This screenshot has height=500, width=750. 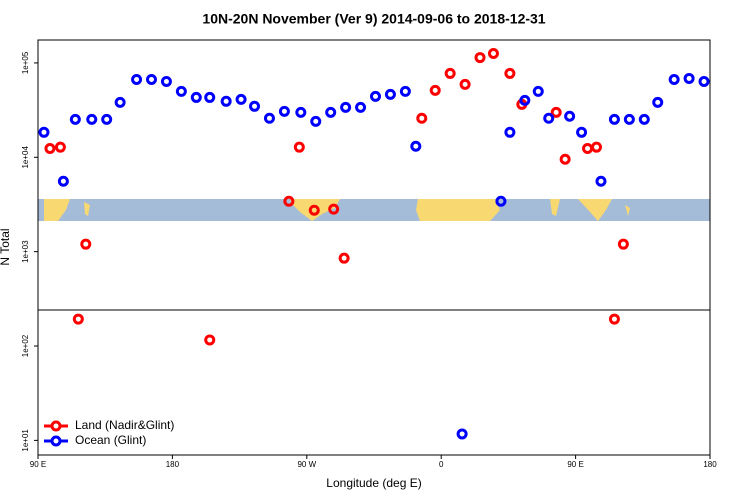 I want to click on map-strip, so click(x=374, y=210).